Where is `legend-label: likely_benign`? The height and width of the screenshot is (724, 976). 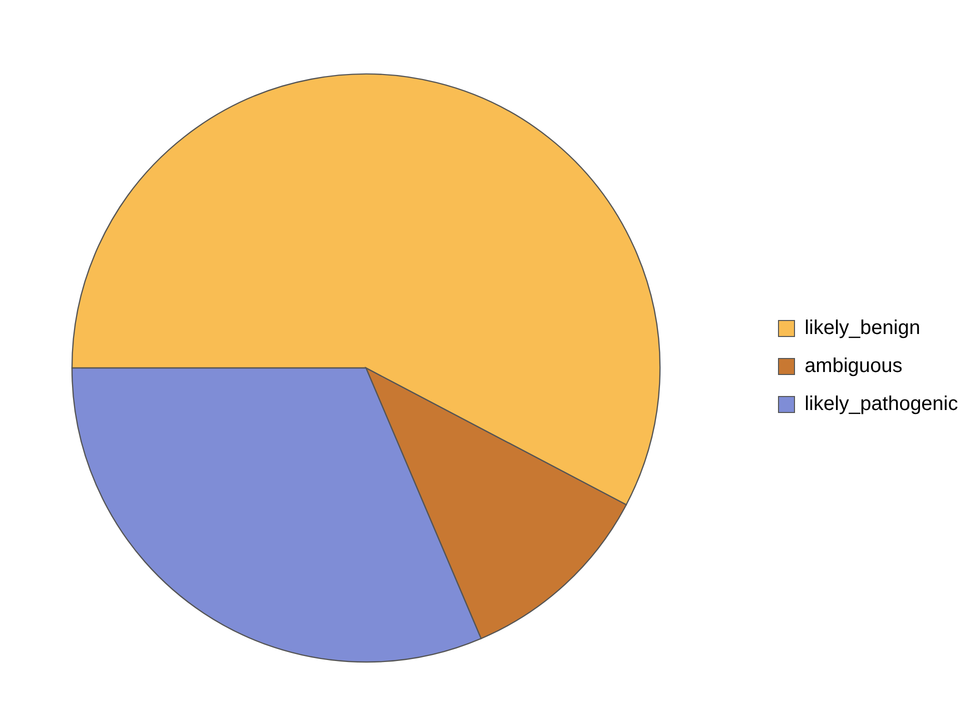
legend-label: likely_benign is located at coordinates (862, 328).